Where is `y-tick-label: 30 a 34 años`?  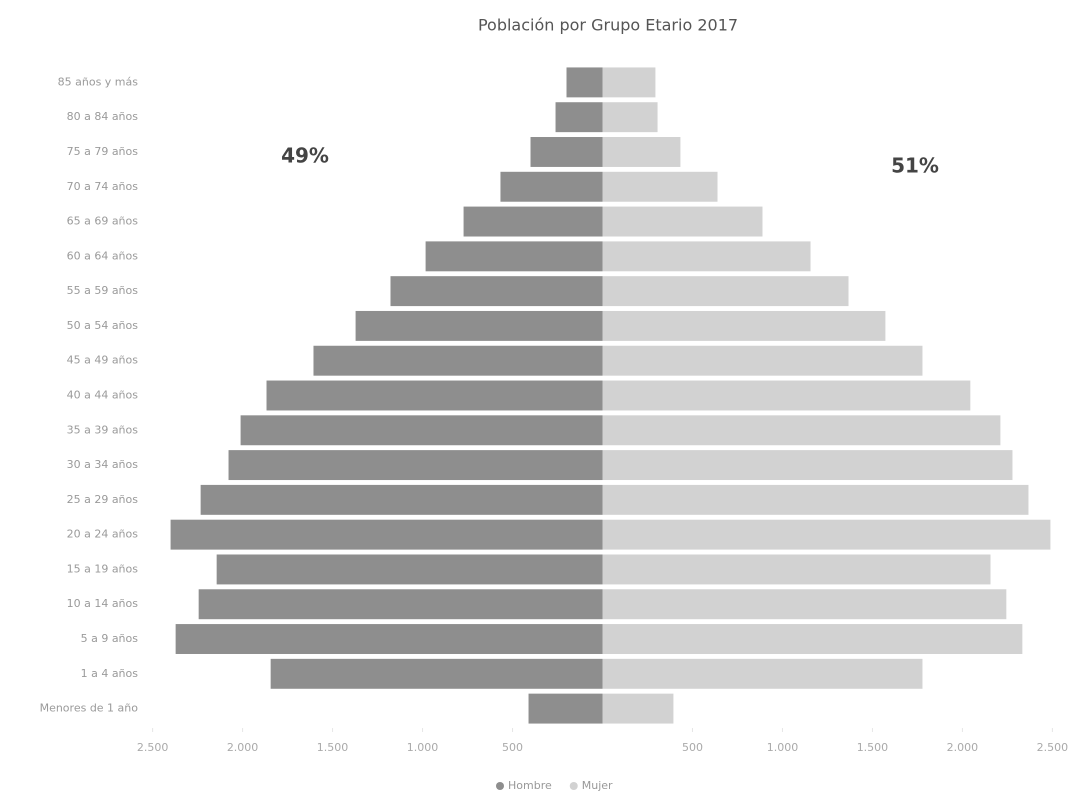
y-tick-label: 30 a 34 años is located at coordinates (103, 464).